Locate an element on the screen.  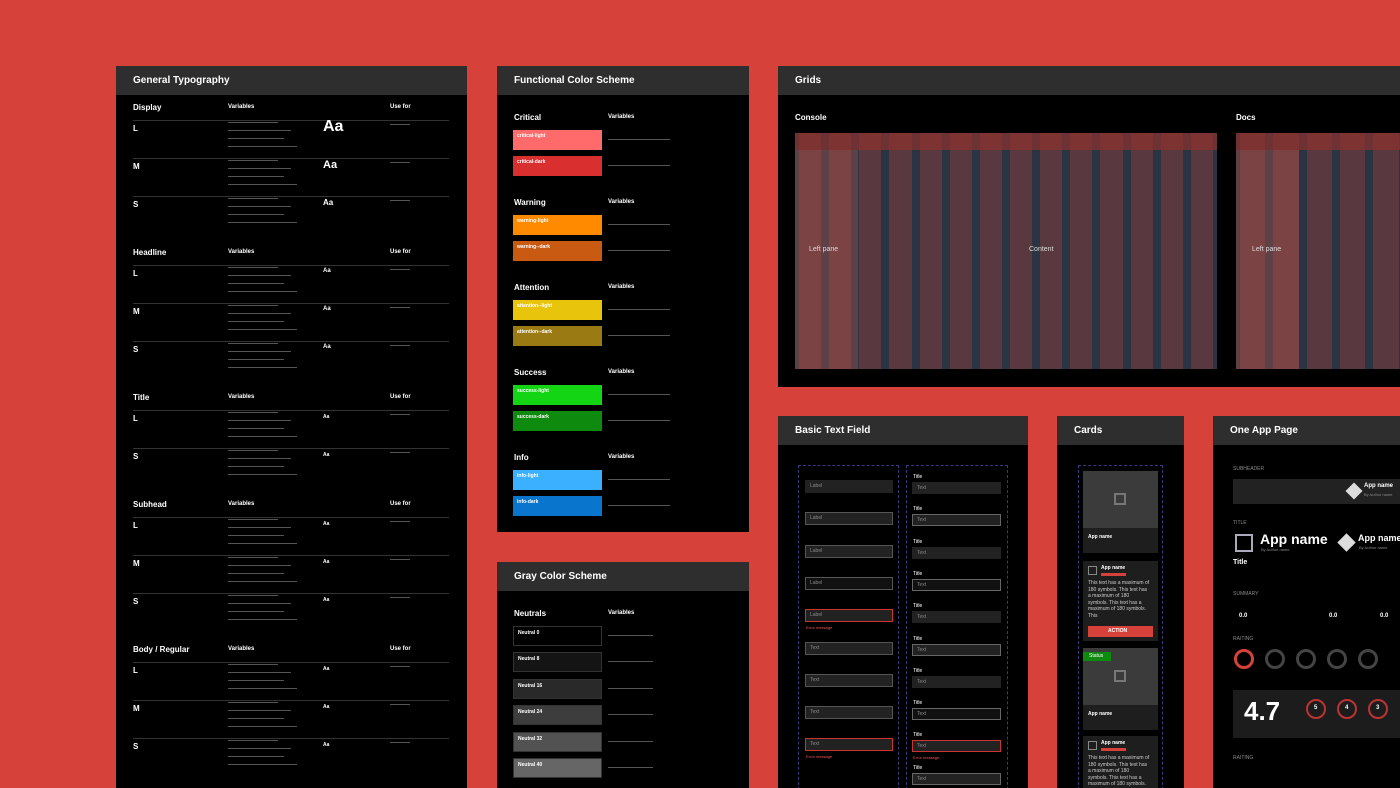
star-value: 3 is located at coordinates (1378, 708).